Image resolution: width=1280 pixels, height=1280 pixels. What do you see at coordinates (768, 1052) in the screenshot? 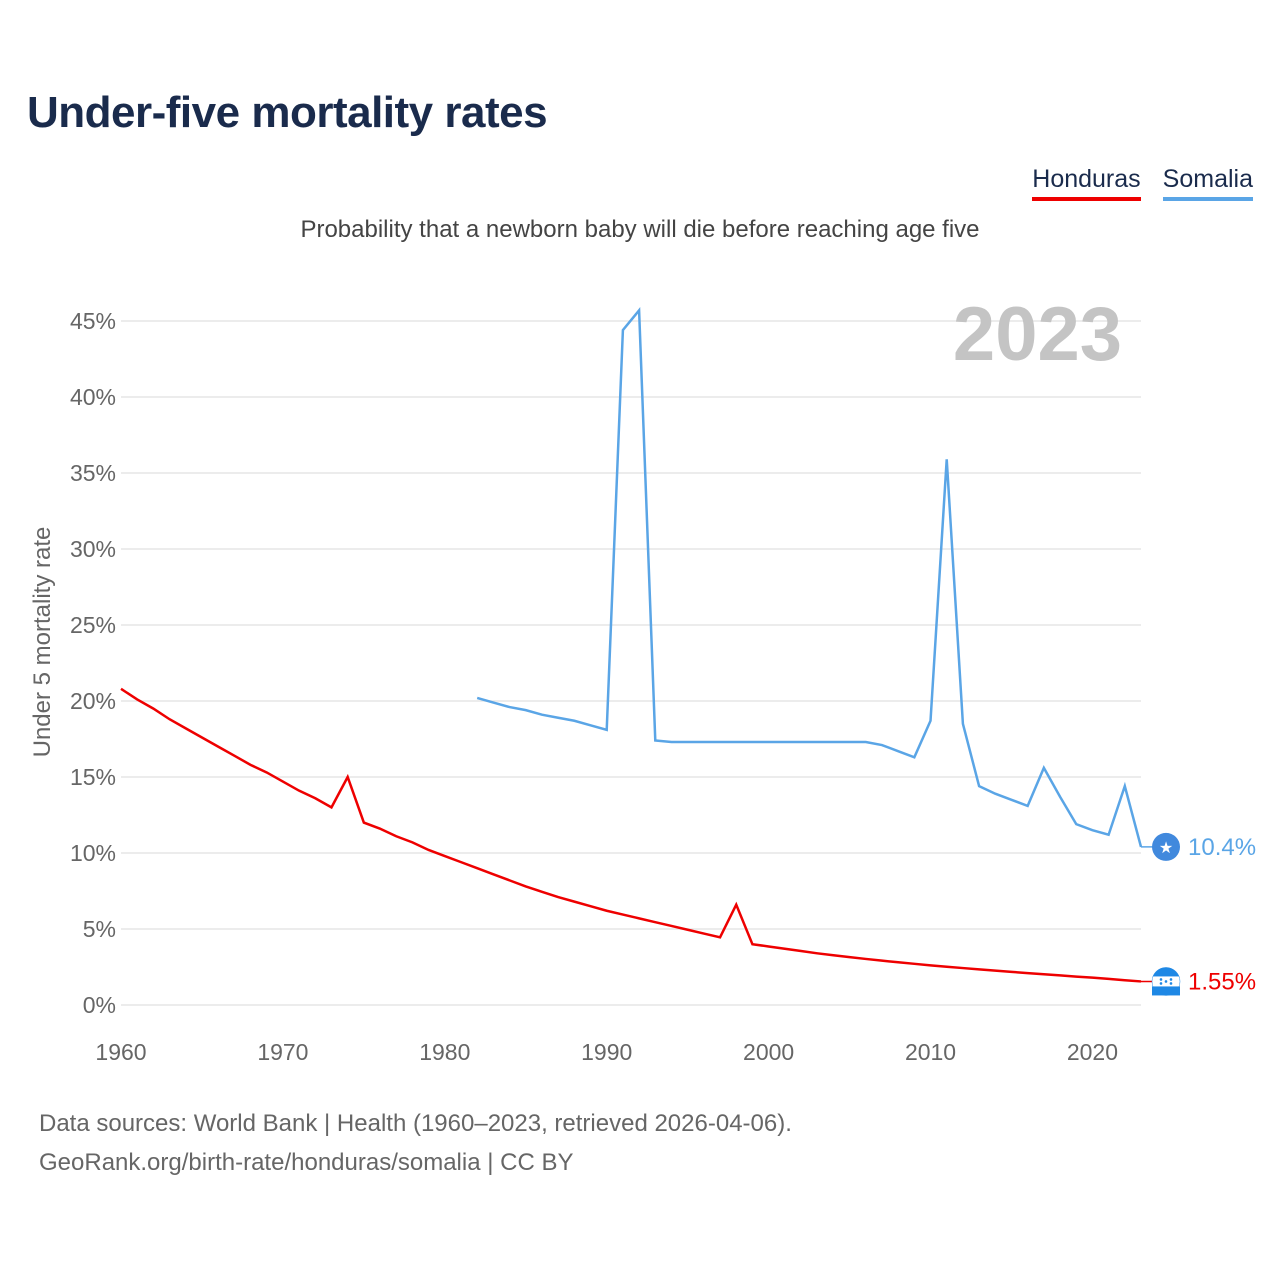
I see `x-tick-label: 2000` at bounding box center [768, 1052].